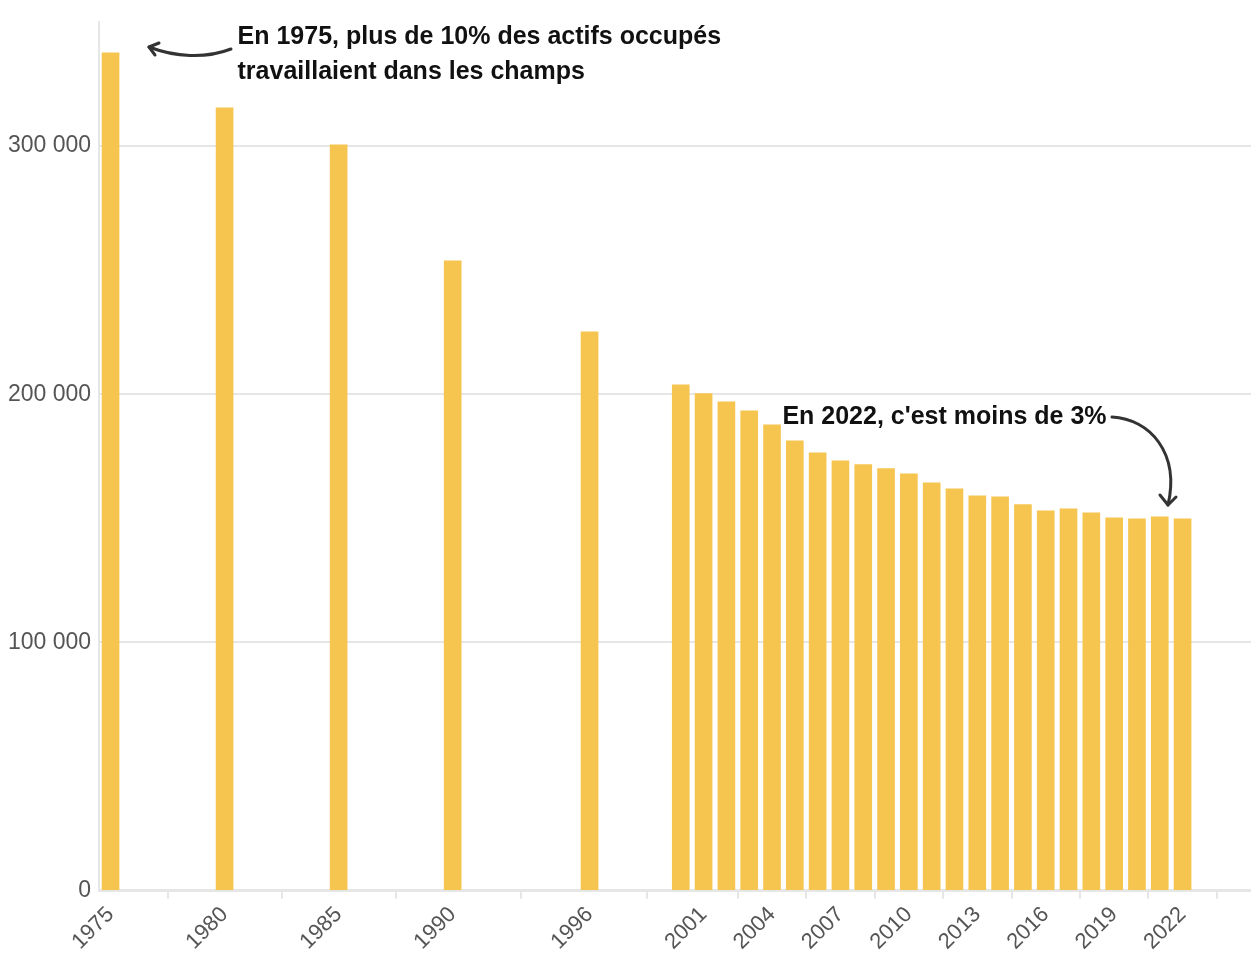 This screenshot has height=958, width=1251. Describe the element at coordinates (85, 889) in the screenshot. I see `y-tick-label: 0` at that location.